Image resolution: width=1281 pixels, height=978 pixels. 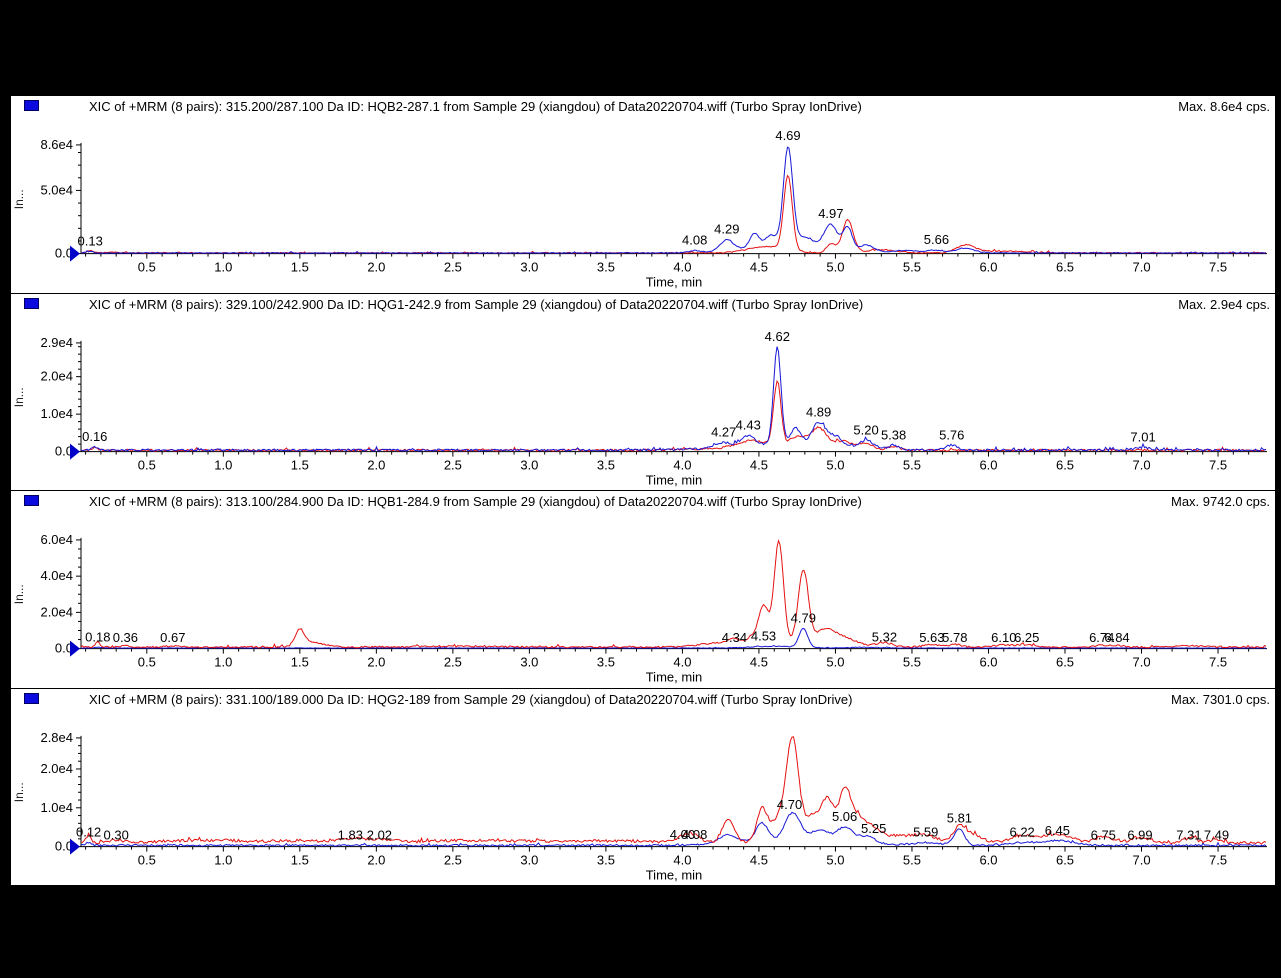 What do you see at coordinates (88, 831) in the screenshot?
I see `peak-label: 0.12` at bounding box center [88, 831].